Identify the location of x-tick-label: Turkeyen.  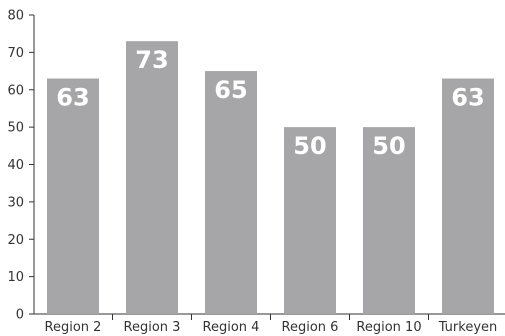
(468, 327).